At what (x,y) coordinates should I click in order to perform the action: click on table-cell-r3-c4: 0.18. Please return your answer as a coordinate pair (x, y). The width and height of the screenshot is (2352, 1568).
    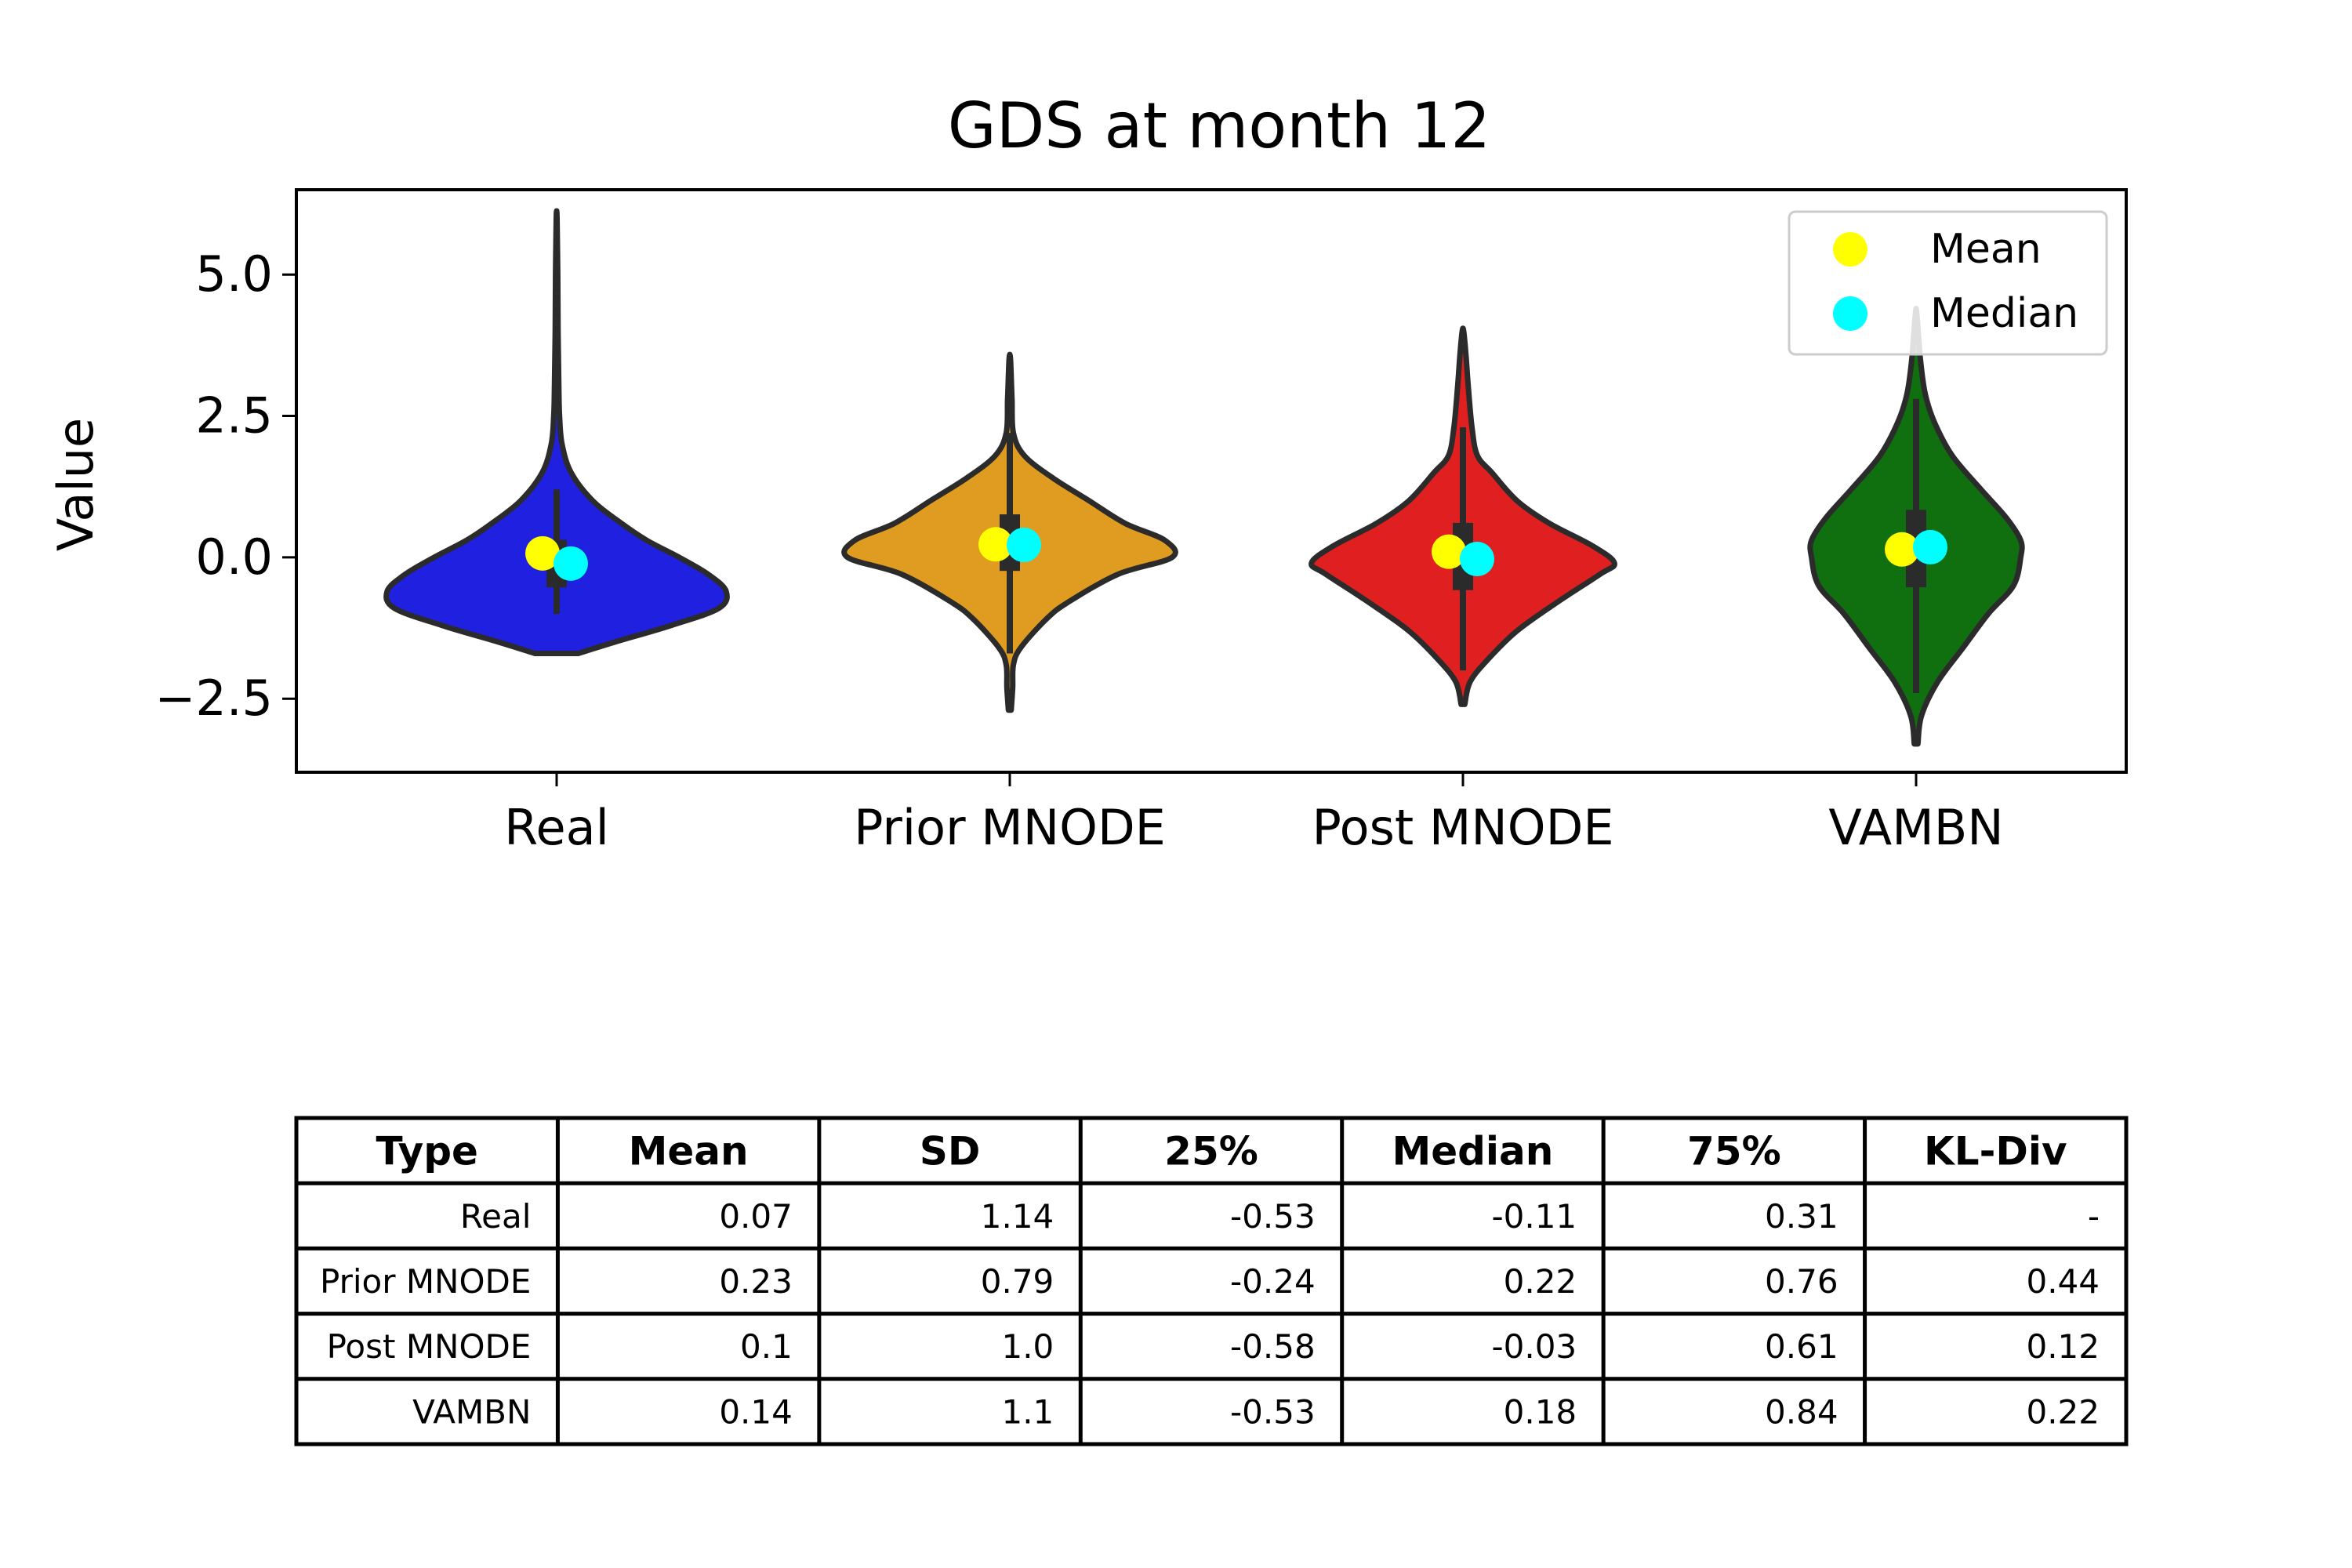
    Looking at the image, I should click on (1540, 1411).